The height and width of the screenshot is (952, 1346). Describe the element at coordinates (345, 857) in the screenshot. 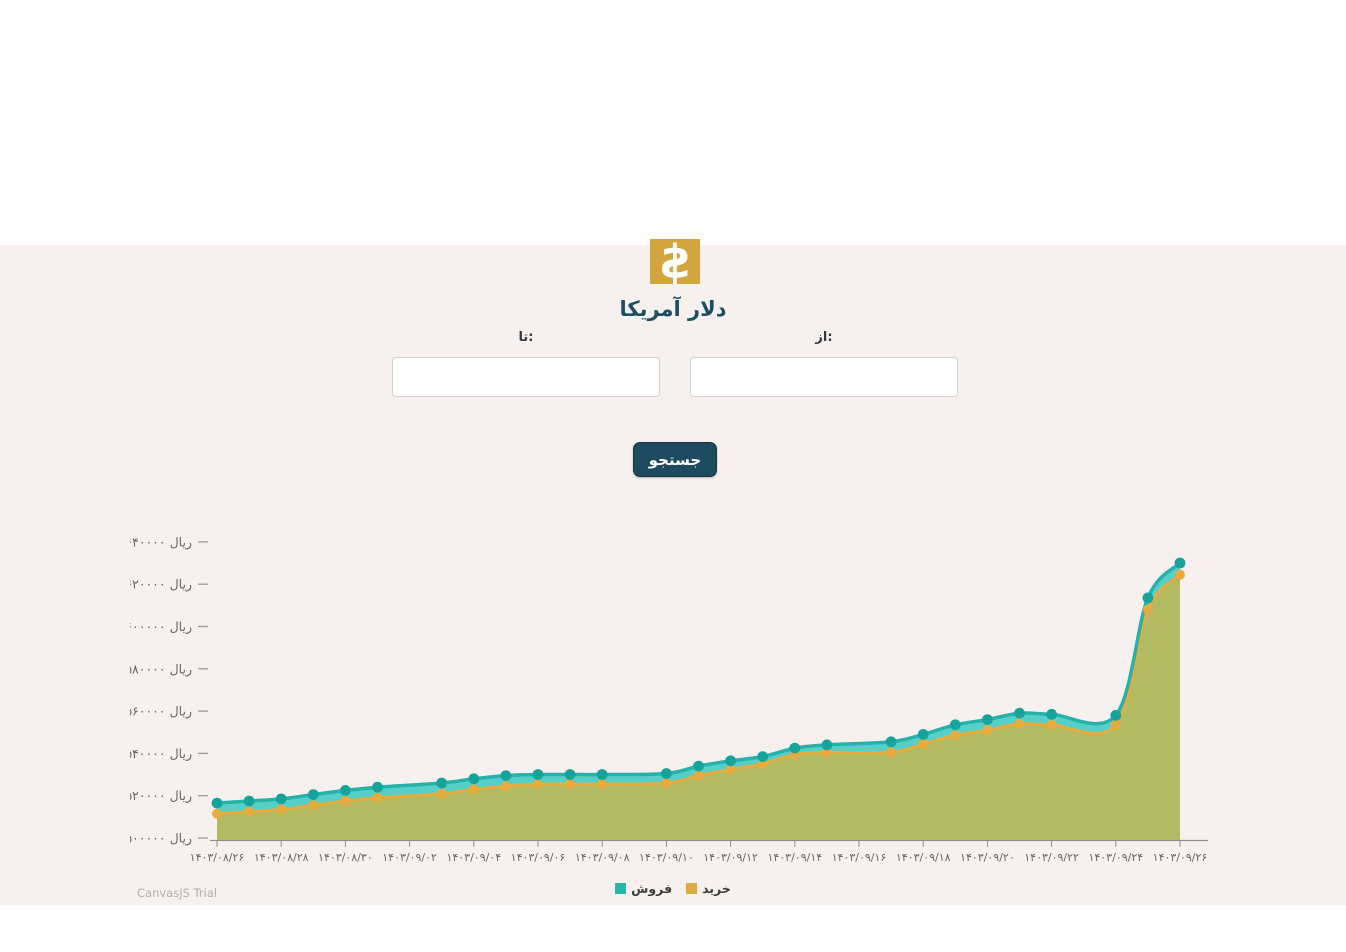

I see `x-tick-label: ۱۴۰۳/۰۸/۳۰` at that location.